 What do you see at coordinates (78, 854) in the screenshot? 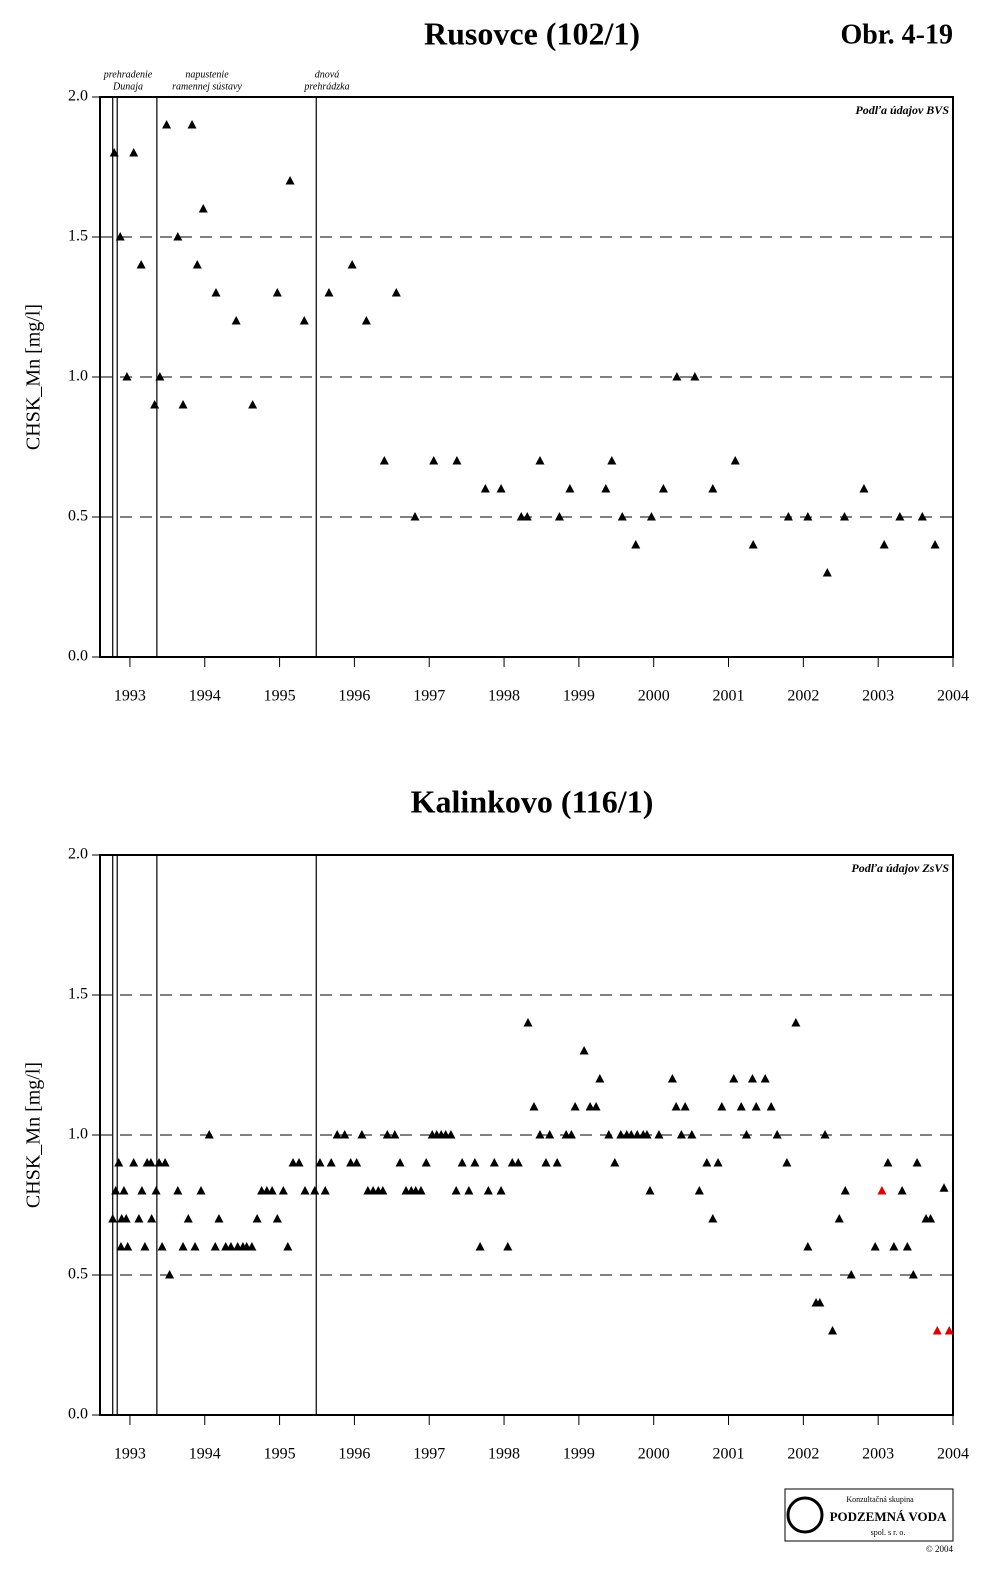
I see `y-tick-label: 2.0` at bounding box center [78, 854].